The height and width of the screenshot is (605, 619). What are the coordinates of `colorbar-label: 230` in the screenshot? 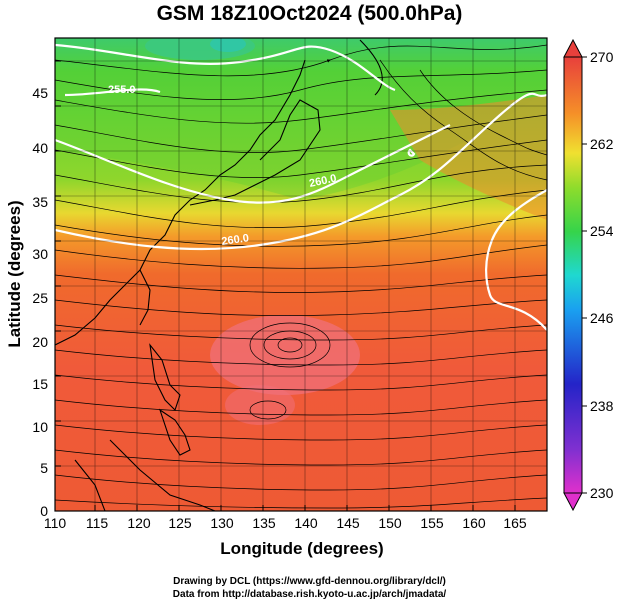 It's located at (602, 493).